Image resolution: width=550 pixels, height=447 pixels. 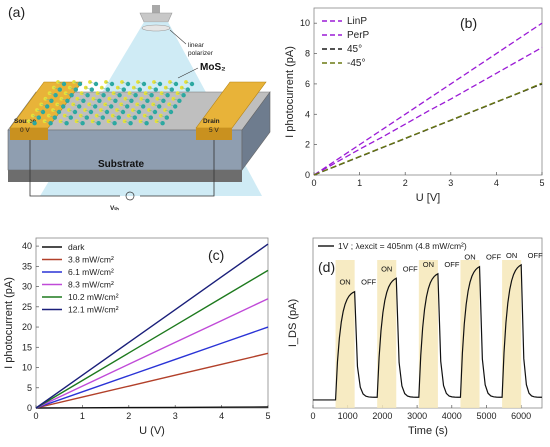 What do you see at coordinates (16, 12) in the screenshot?
I see `panel-label-a: (a)` at bounding box center [16, 12].